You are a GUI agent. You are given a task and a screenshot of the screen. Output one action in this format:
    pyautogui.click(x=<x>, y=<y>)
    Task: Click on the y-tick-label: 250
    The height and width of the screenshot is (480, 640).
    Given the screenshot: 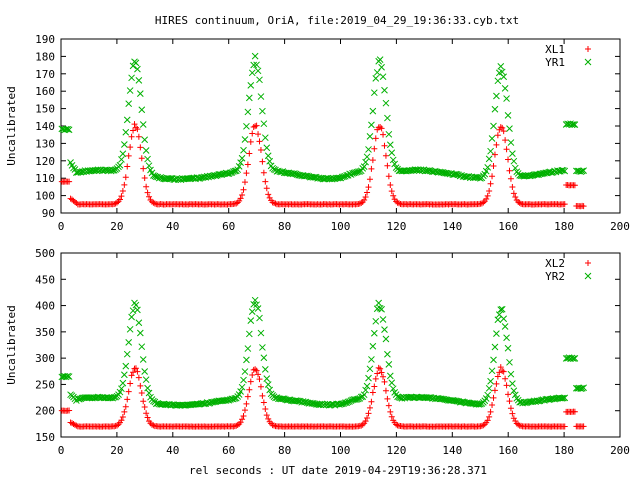 What is the action you would take?
    pyautogui.click(x=45, y=384)
    